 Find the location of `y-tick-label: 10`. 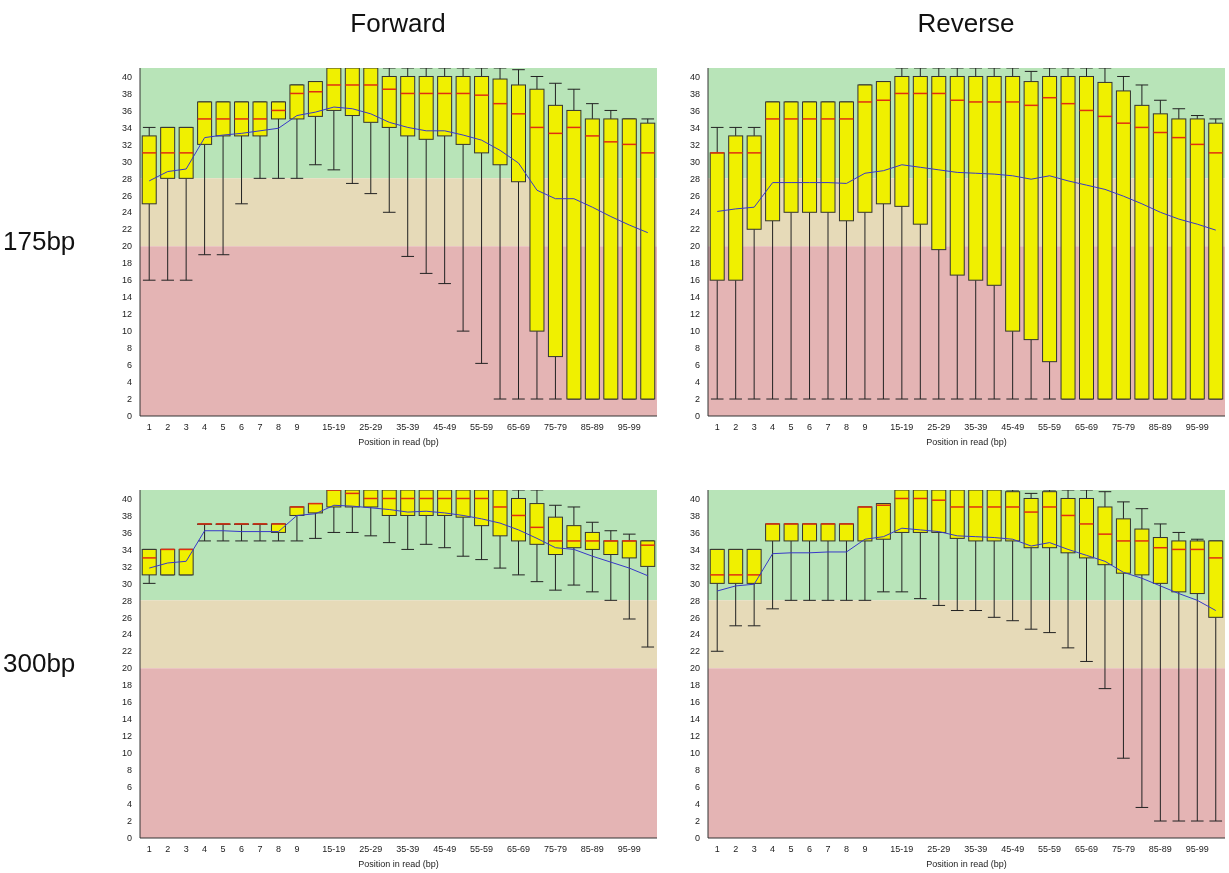

y-tick-label: 10 is located at coordinates (694, 753).